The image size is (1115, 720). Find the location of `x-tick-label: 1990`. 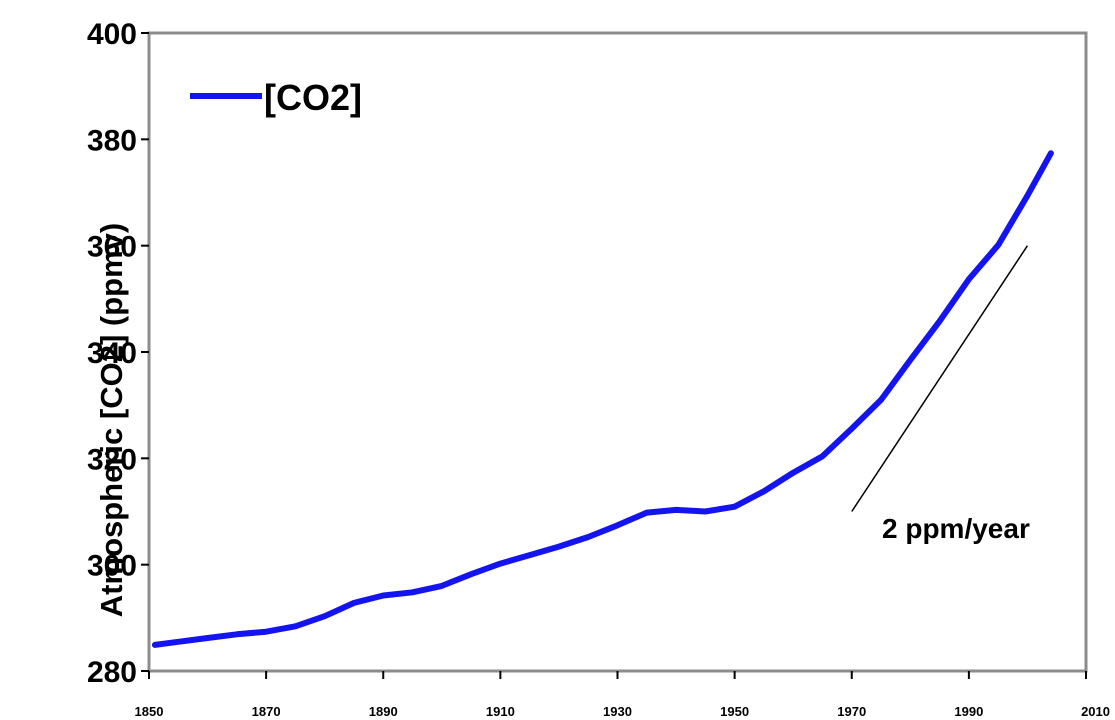

x-tick-label: 1990 is located at coordinates (968, 711).